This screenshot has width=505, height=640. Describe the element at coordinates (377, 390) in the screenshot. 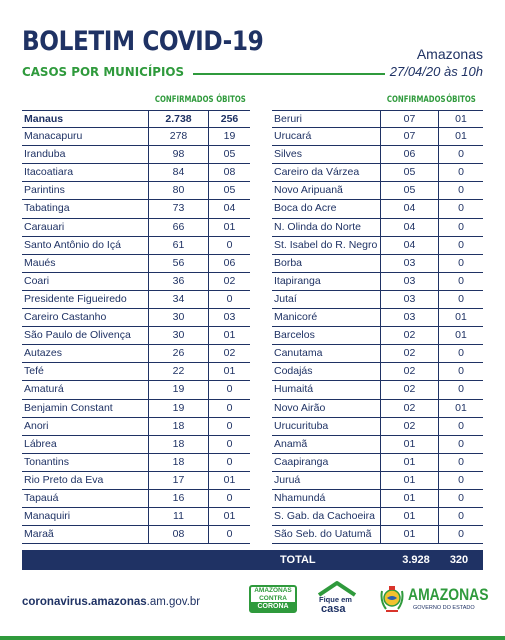

I see `table-row: Humaitá 02 0` at that location.